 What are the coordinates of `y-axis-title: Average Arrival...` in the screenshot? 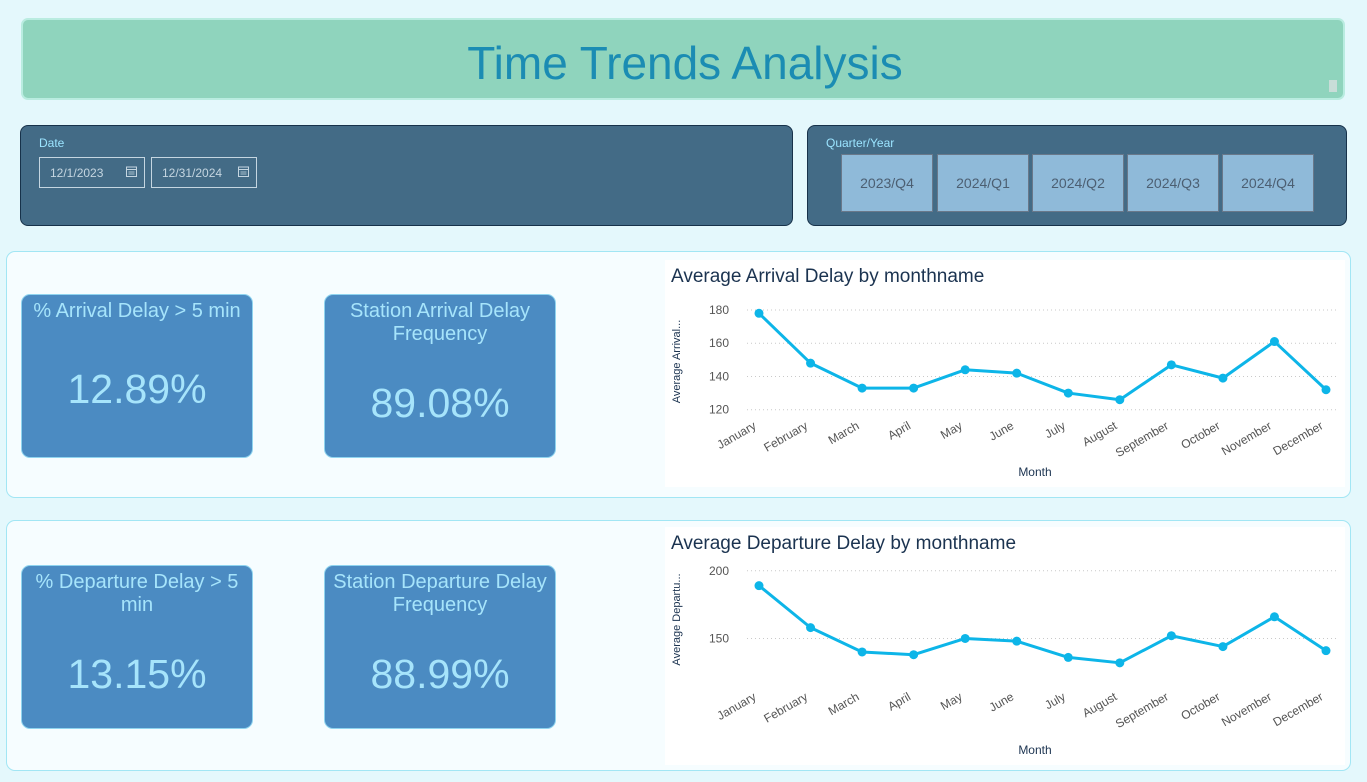 It's located at (677, 362).